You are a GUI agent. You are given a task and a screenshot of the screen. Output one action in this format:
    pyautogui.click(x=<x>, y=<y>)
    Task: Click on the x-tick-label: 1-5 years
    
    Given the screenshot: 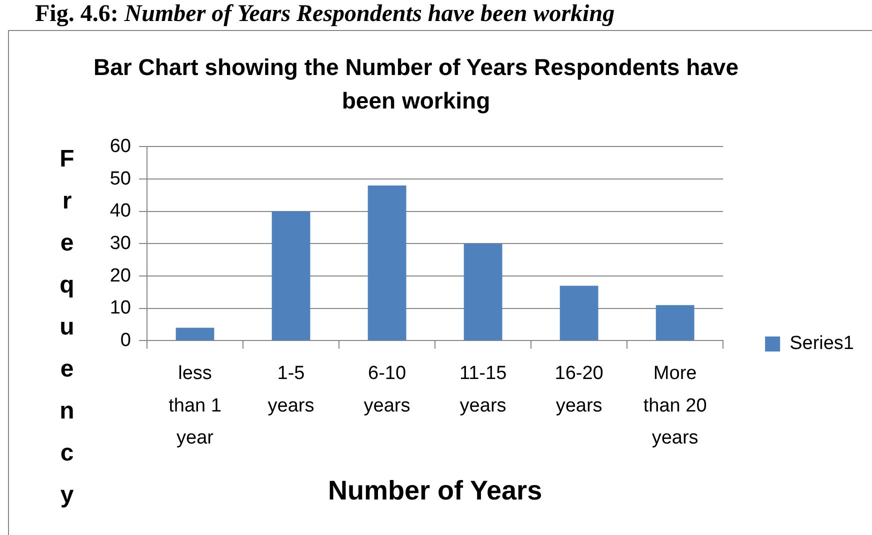 What is the action you would take?
    pyautogui.click(x=291, y=389)
    